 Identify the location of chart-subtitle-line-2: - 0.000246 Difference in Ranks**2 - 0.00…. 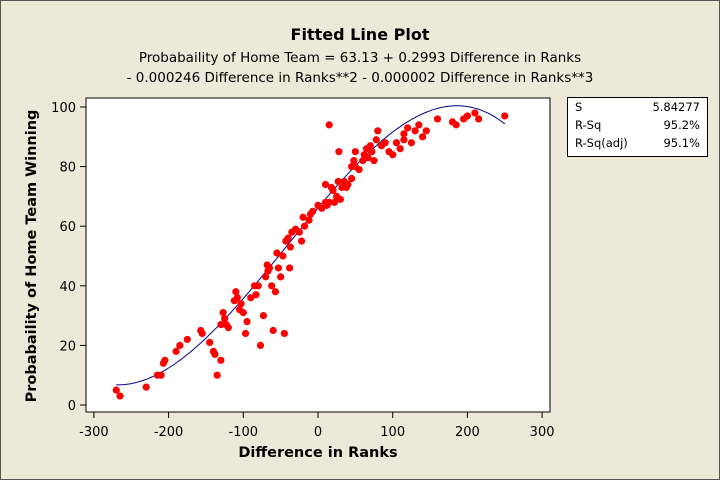
(360, 78).